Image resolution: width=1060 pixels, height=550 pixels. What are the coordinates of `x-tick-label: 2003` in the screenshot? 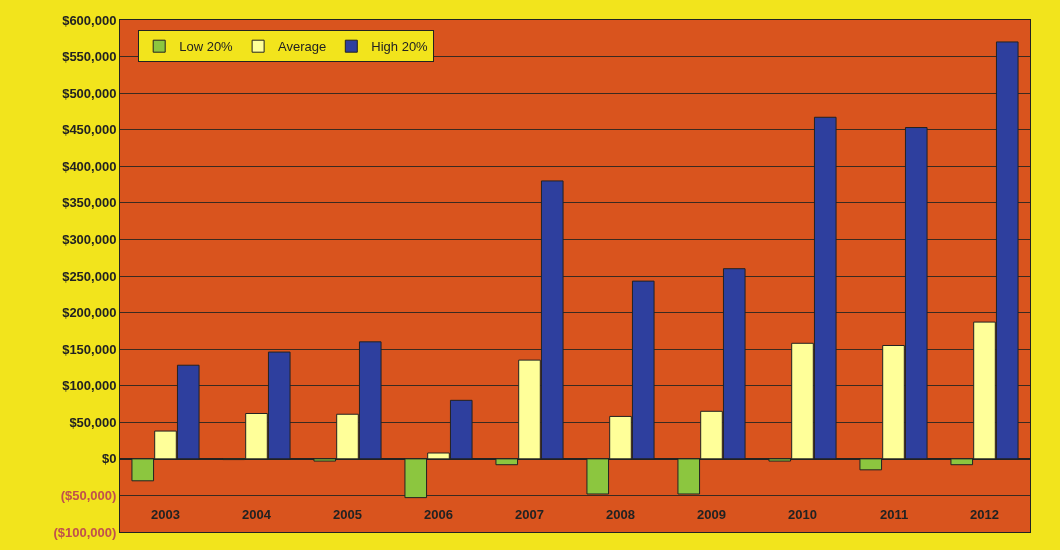 It's located at (165, 514).